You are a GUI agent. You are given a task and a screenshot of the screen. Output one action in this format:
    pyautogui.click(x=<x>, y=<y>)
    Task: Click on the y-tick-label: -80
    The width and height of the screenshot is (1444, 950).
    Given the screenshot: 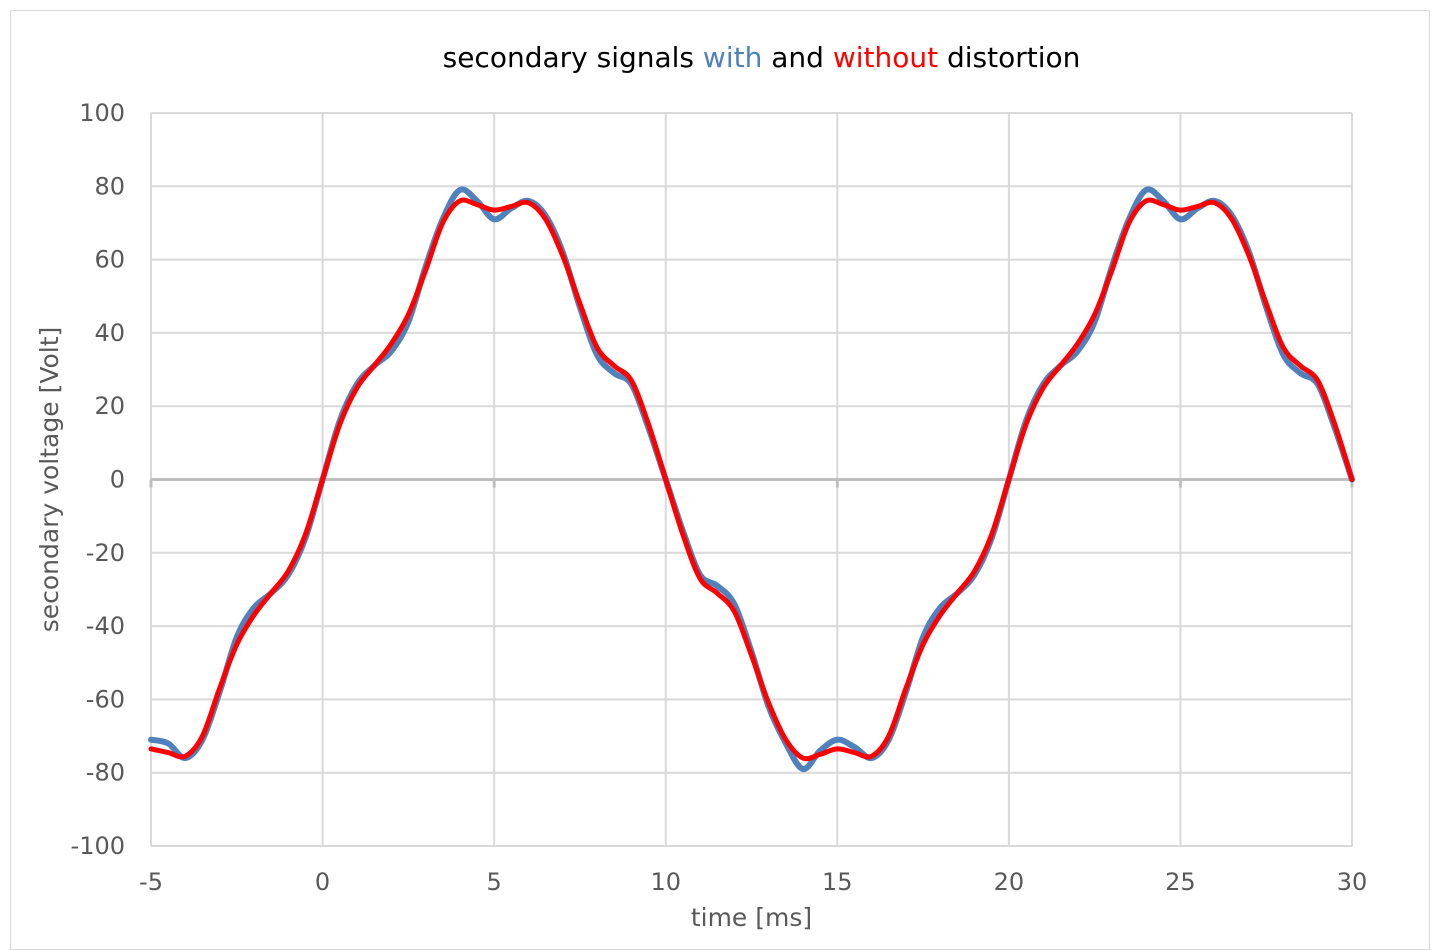 What is the action you would take?
    pyautogui.click(x=105, y=773)
    